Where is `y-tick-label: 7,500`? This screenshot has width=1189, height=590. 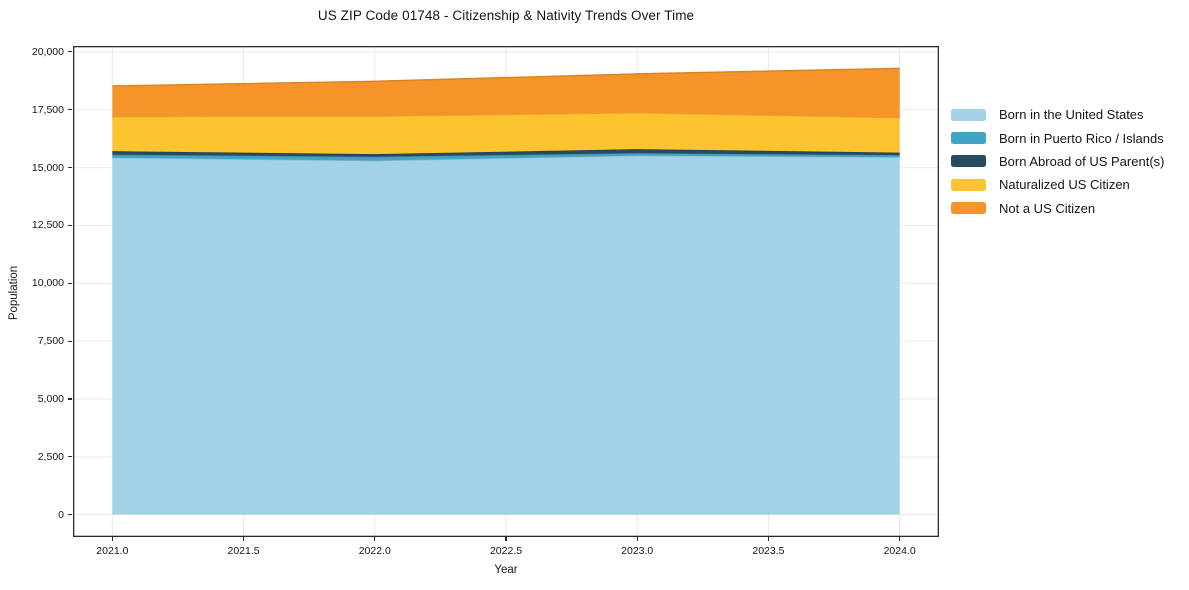
y-tick-label: 7,500 is located at coordinates (50, 341).